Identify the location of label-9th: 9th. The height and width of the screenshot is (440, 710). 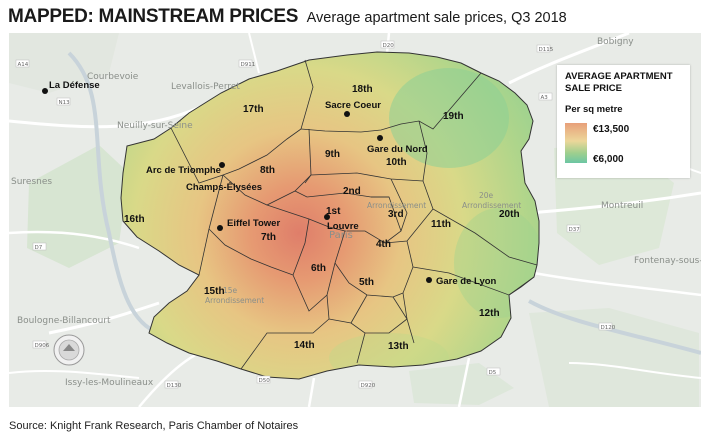
(332, 154).